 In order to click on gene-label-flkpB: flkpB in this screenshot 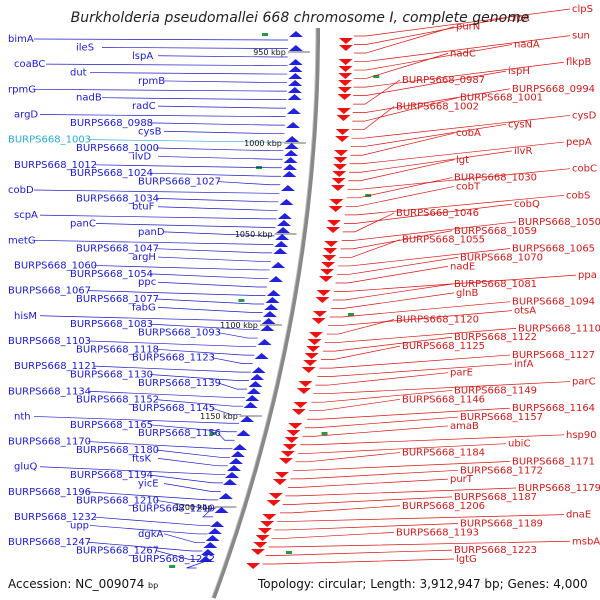, I will do `click(578, 62)`.